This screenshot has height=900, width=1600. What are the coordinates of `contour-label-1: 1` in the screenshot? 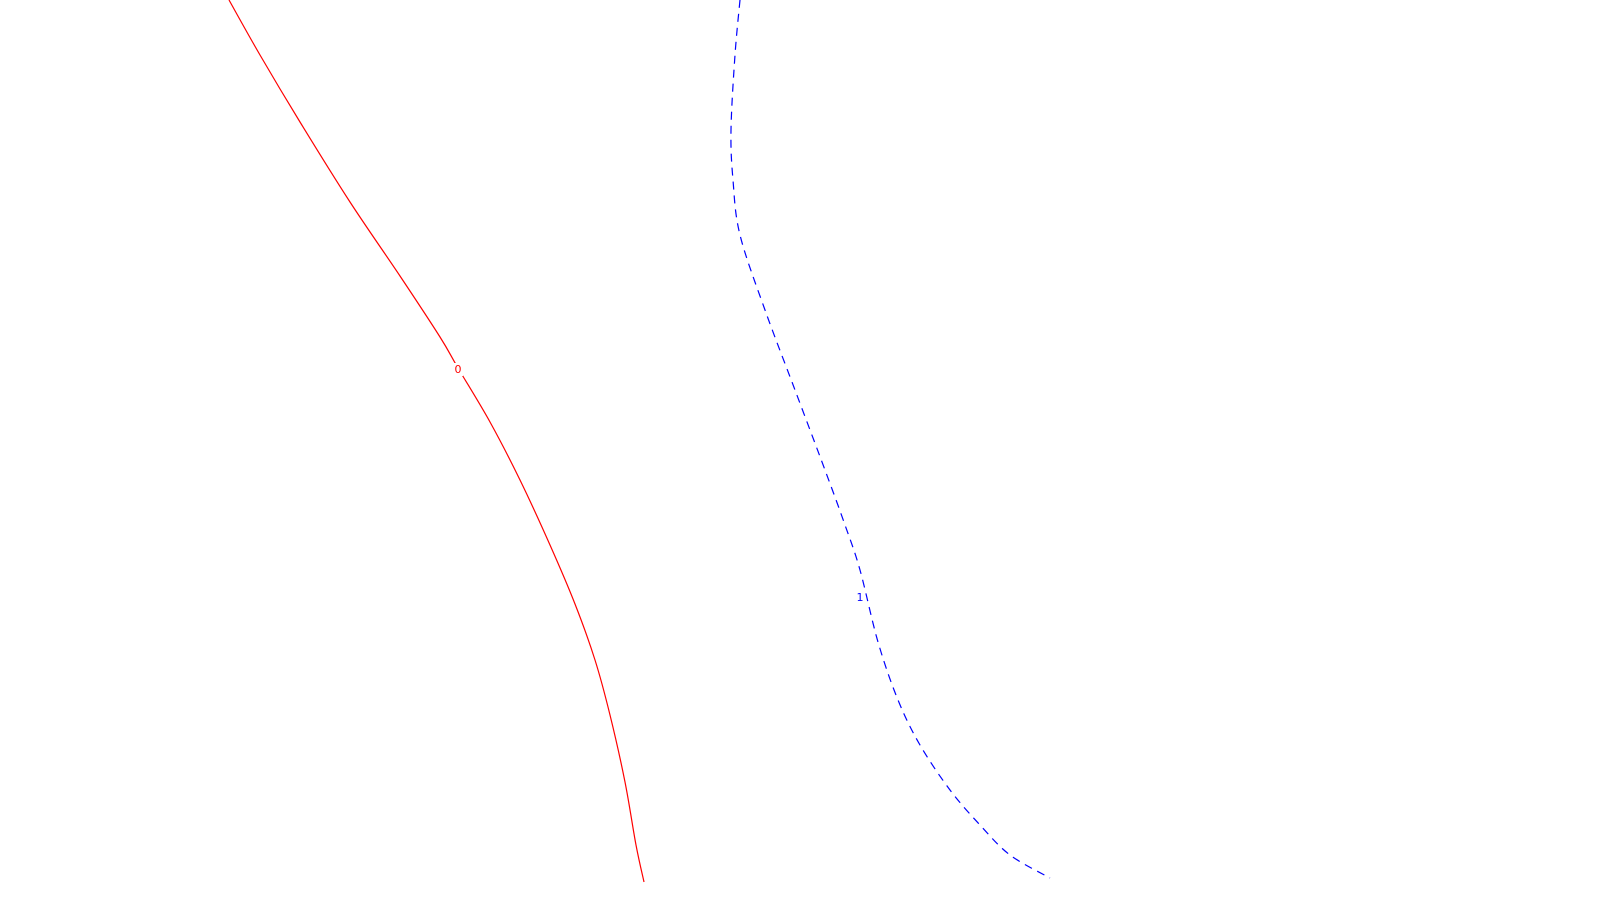 It's located at (860, 597).